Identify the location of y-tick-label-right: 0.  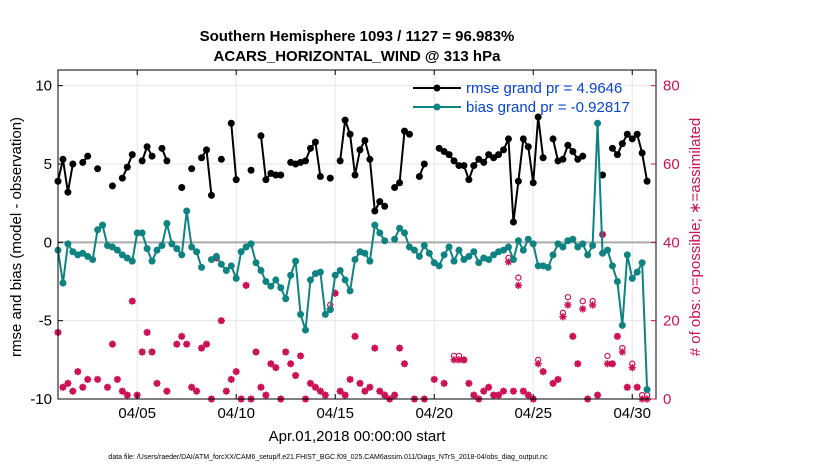
(667, 399).